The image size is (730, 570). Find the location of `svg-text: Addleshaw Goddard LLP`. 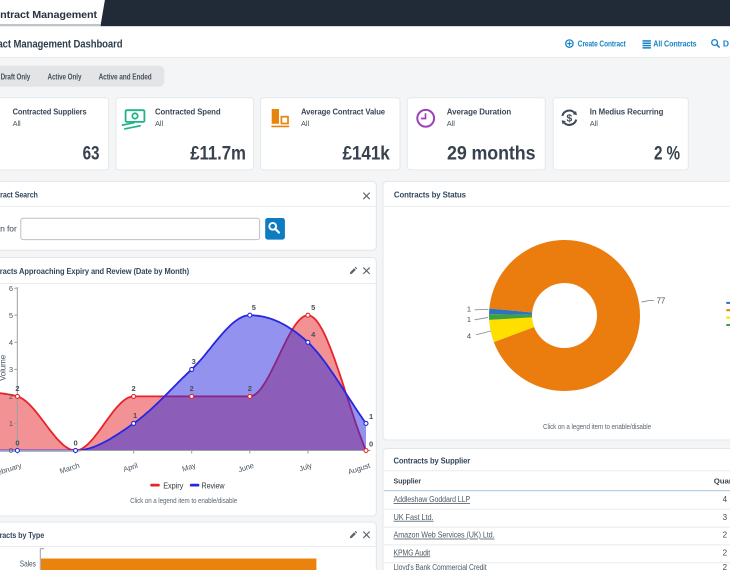

svg-text: Addleshaw Goddard LLP is located at coordinates (432, 499).